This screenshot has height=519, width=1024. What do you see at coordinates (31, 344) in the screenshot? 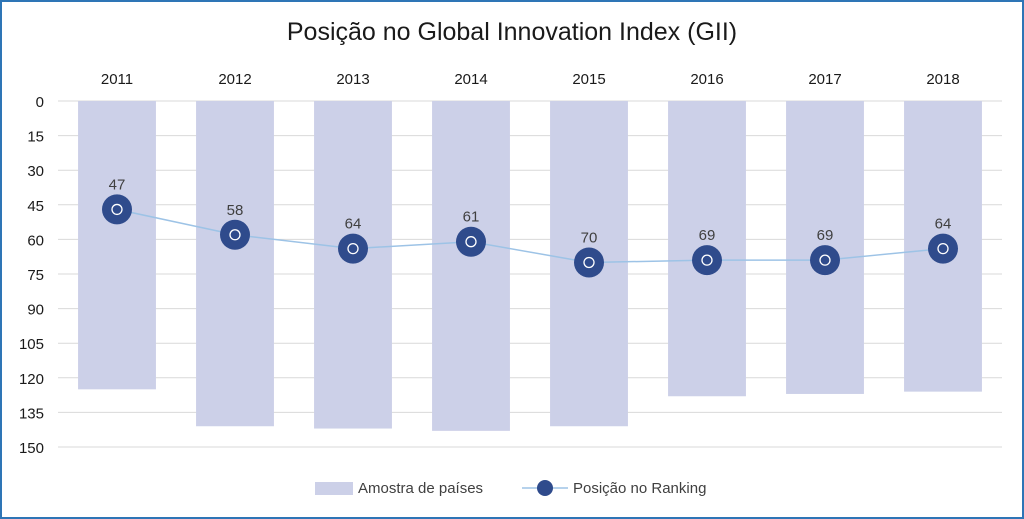
I see `y-tick-label: 105` at bounding box center [31, 344].